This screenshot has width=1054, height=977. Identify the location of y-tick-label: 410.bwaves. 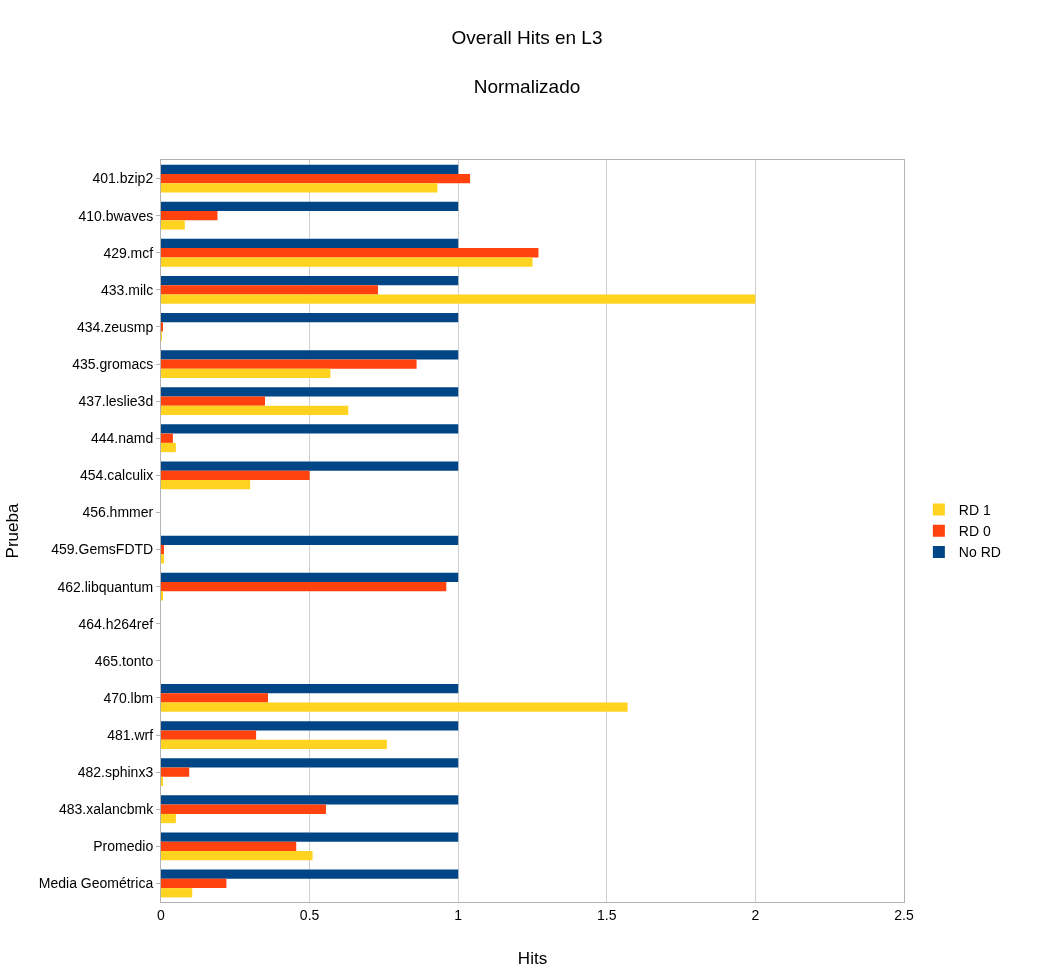
(116, 215).